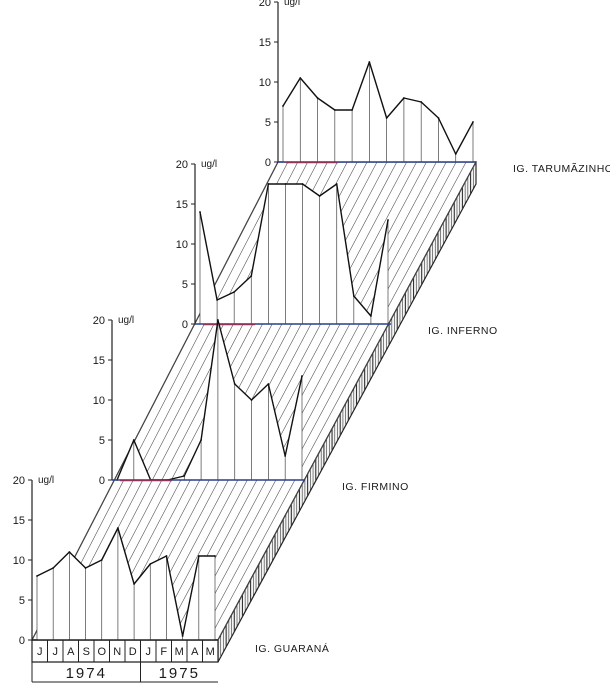 The image size is (610, 690). I want to click on month-label: D, so click(133, 652).